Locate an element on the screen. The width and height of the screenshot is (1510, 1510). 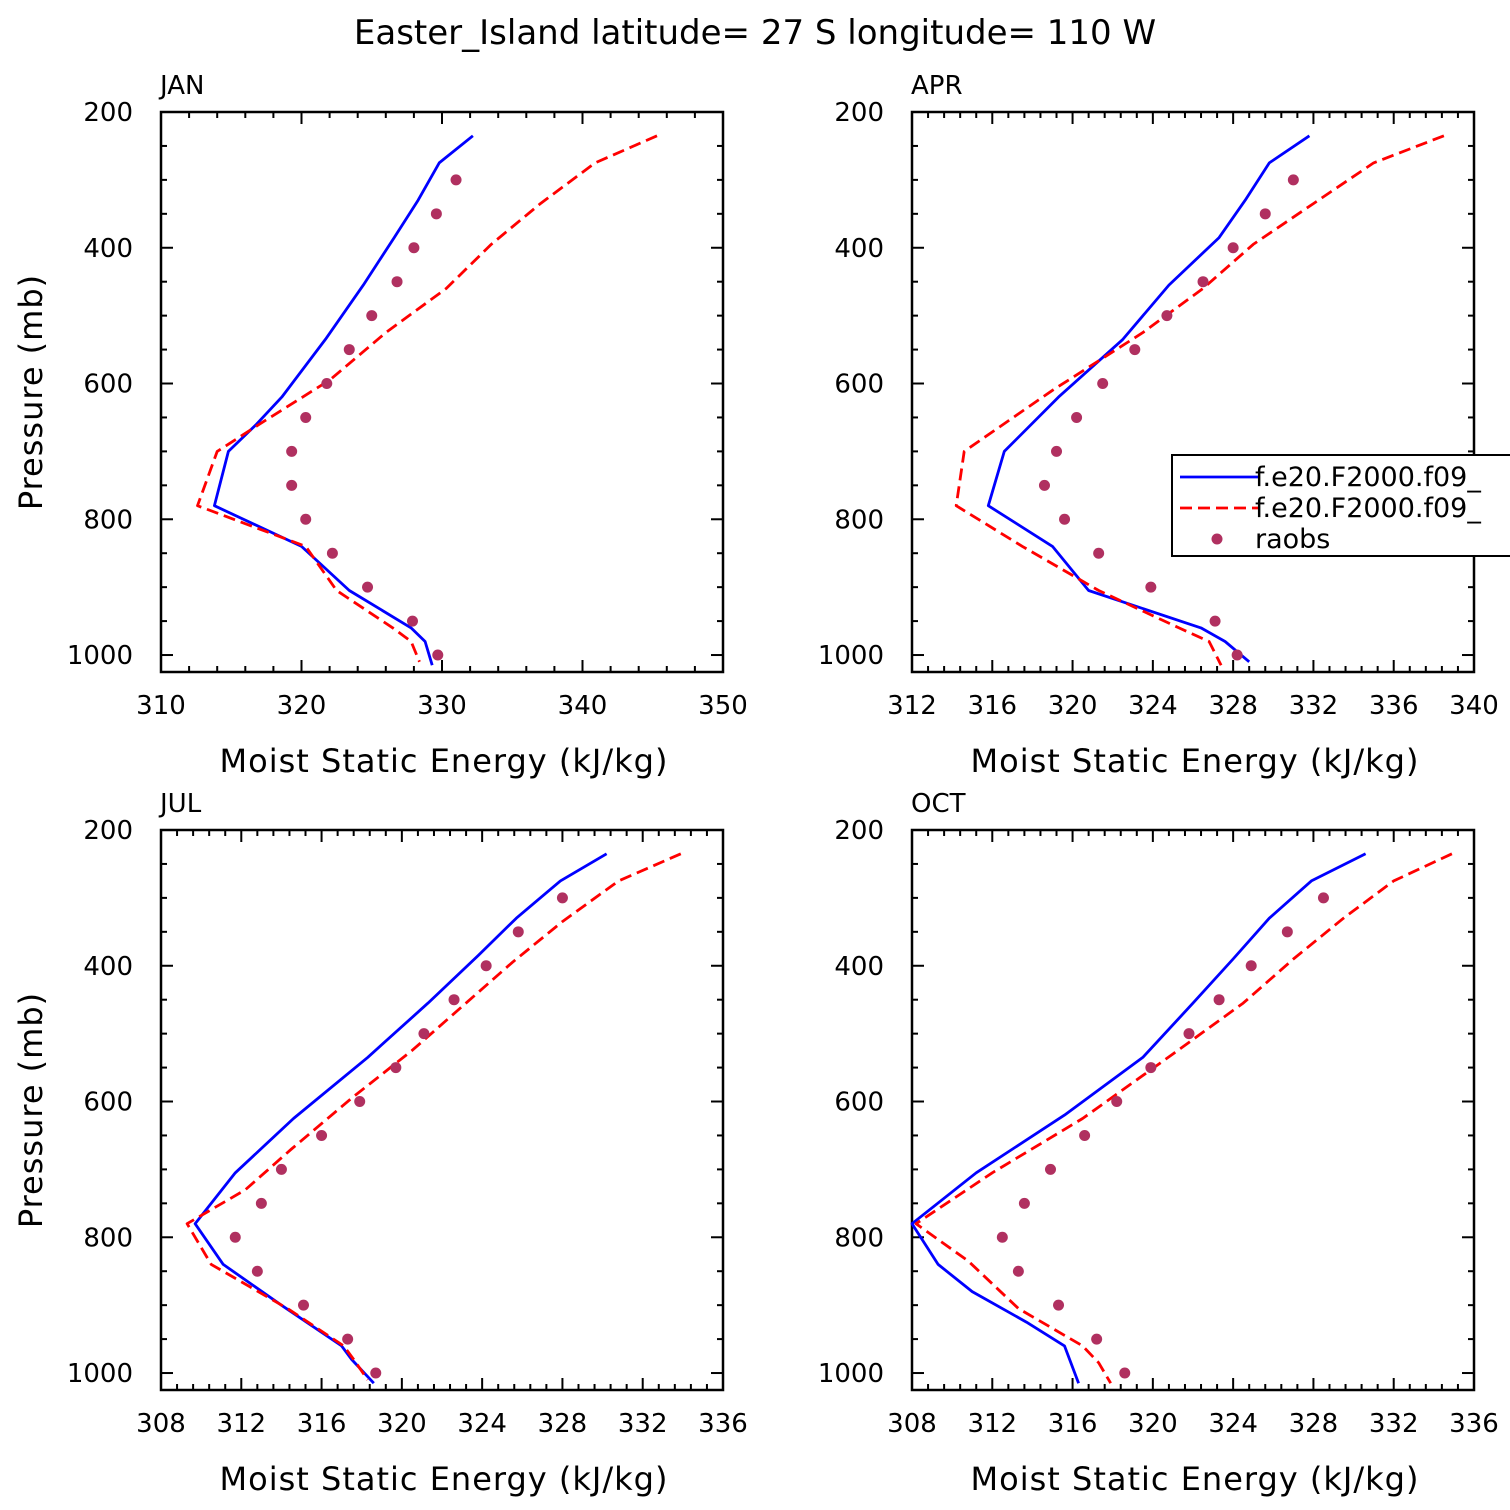
panel-apr-frame is located at coordinates (1193, 392).